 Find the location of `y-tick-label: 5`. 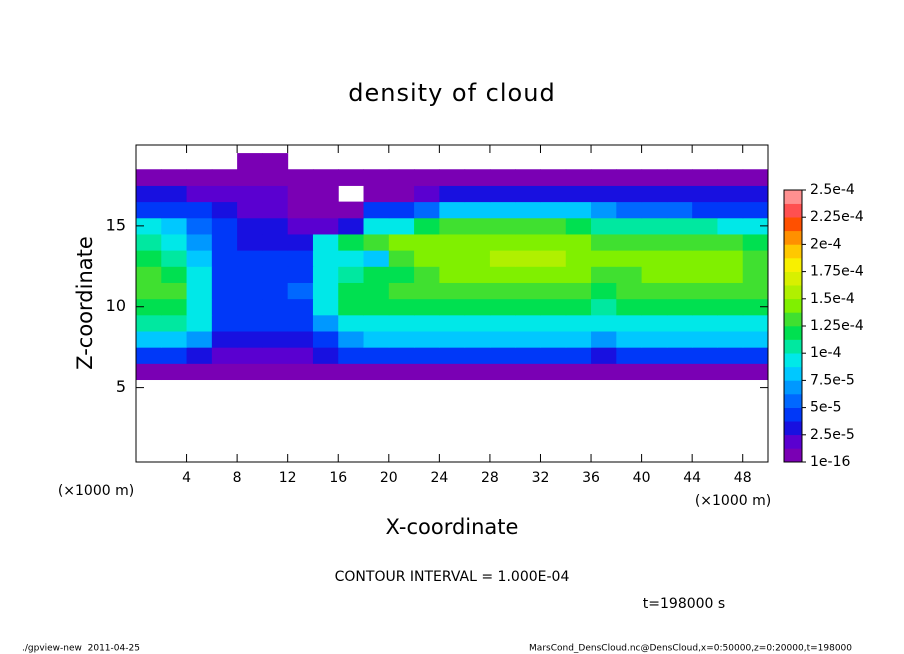

y-tick-label: 5 is located at coordinates (121, 386).